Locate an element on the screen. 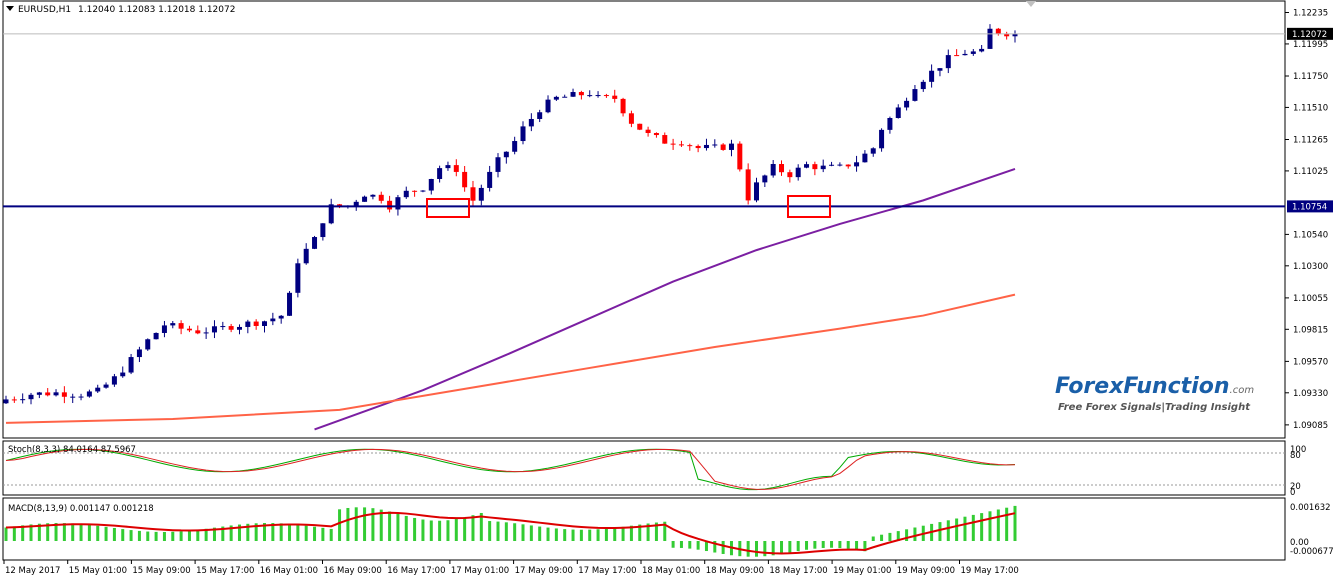 The width and height of the screenshot is (1334, 582). macd-panel is located at coordinates (644, 529).